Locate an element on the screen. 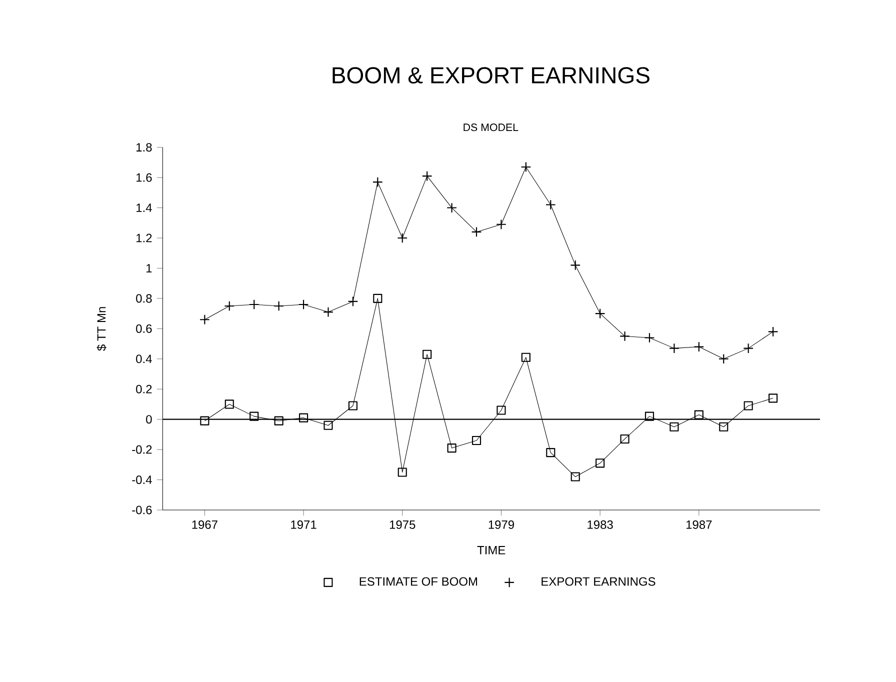 Image resolution: width=896 pixels, height=682 pixels. y-tick-label: 1.2 is located at coordinates (144, 238).